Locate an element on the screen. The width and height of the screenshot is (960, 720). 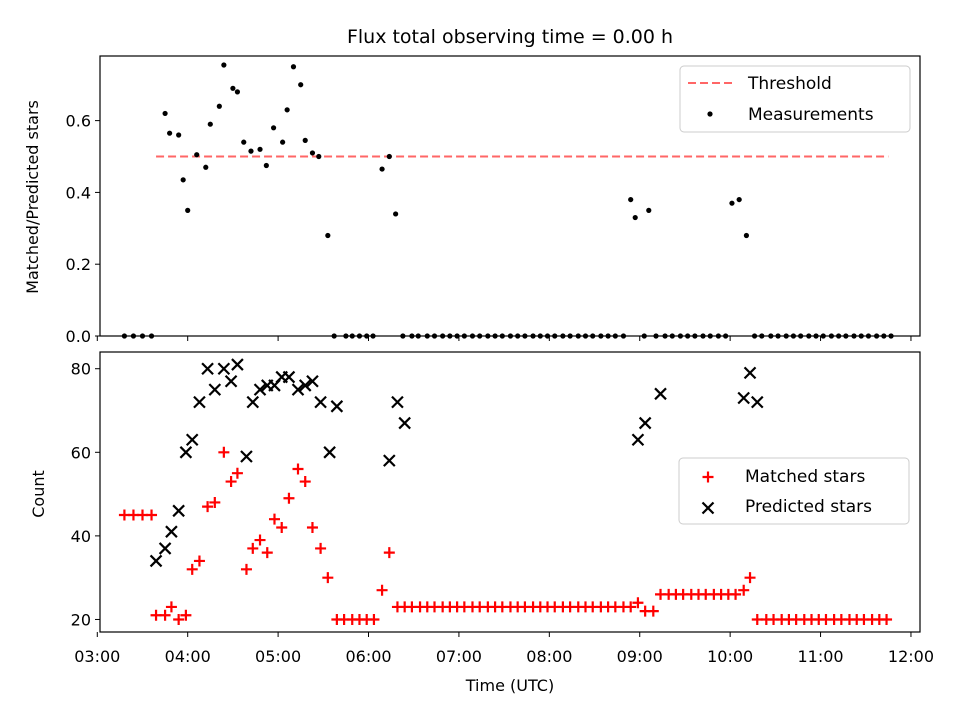
bottom-y-tick-label: 20 is located at coordinates (81, 619).